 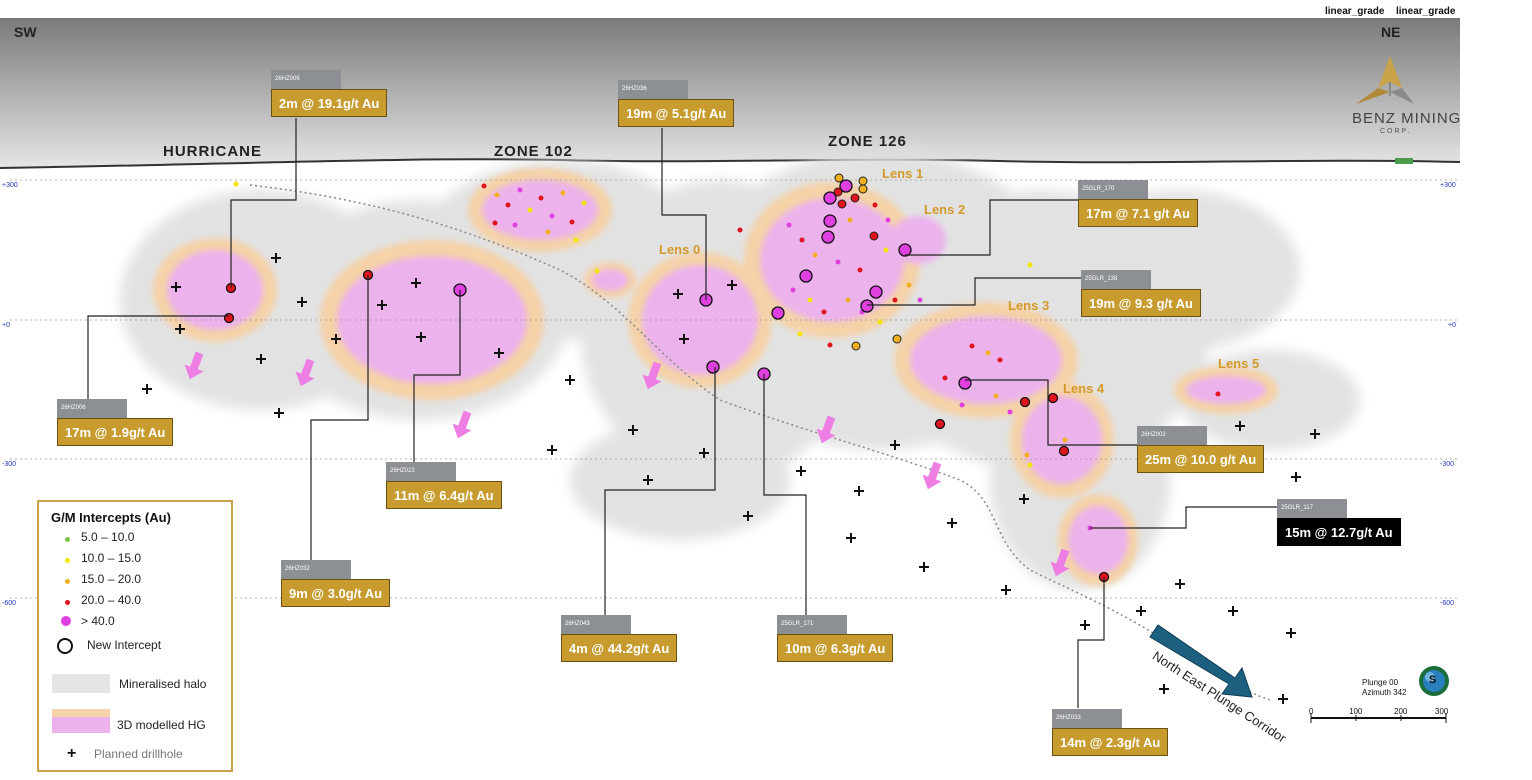 I want to click on callout-value: 11m @ 6.4g/t Au, so click(x=444, y=495).